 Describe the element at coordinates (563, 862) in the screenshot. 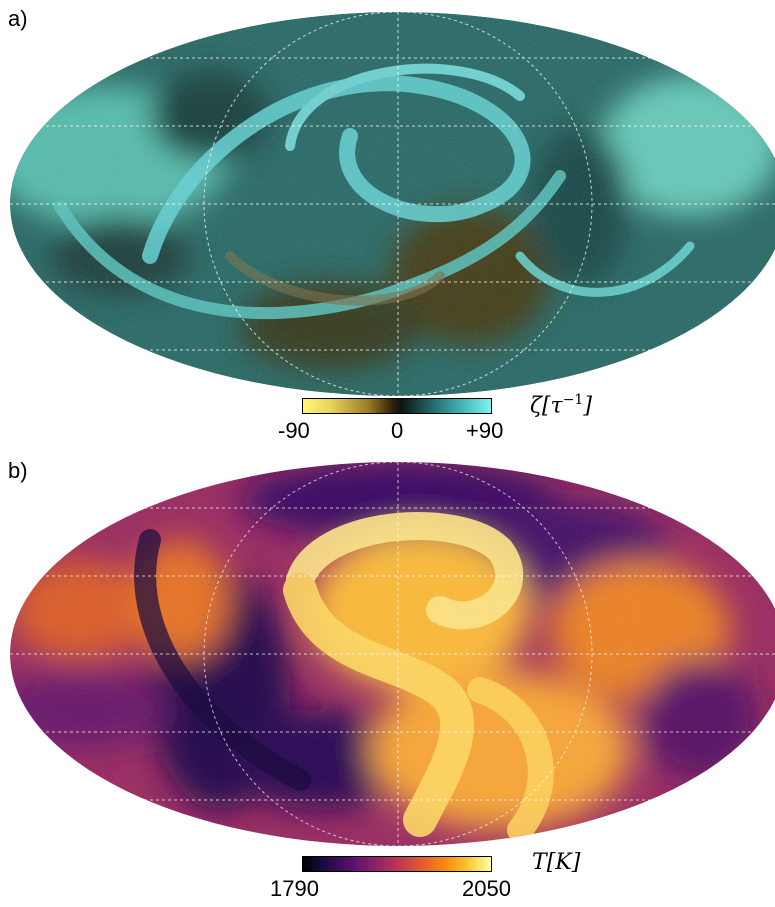

I see `colorbar-b-unit: [K]` at that location.